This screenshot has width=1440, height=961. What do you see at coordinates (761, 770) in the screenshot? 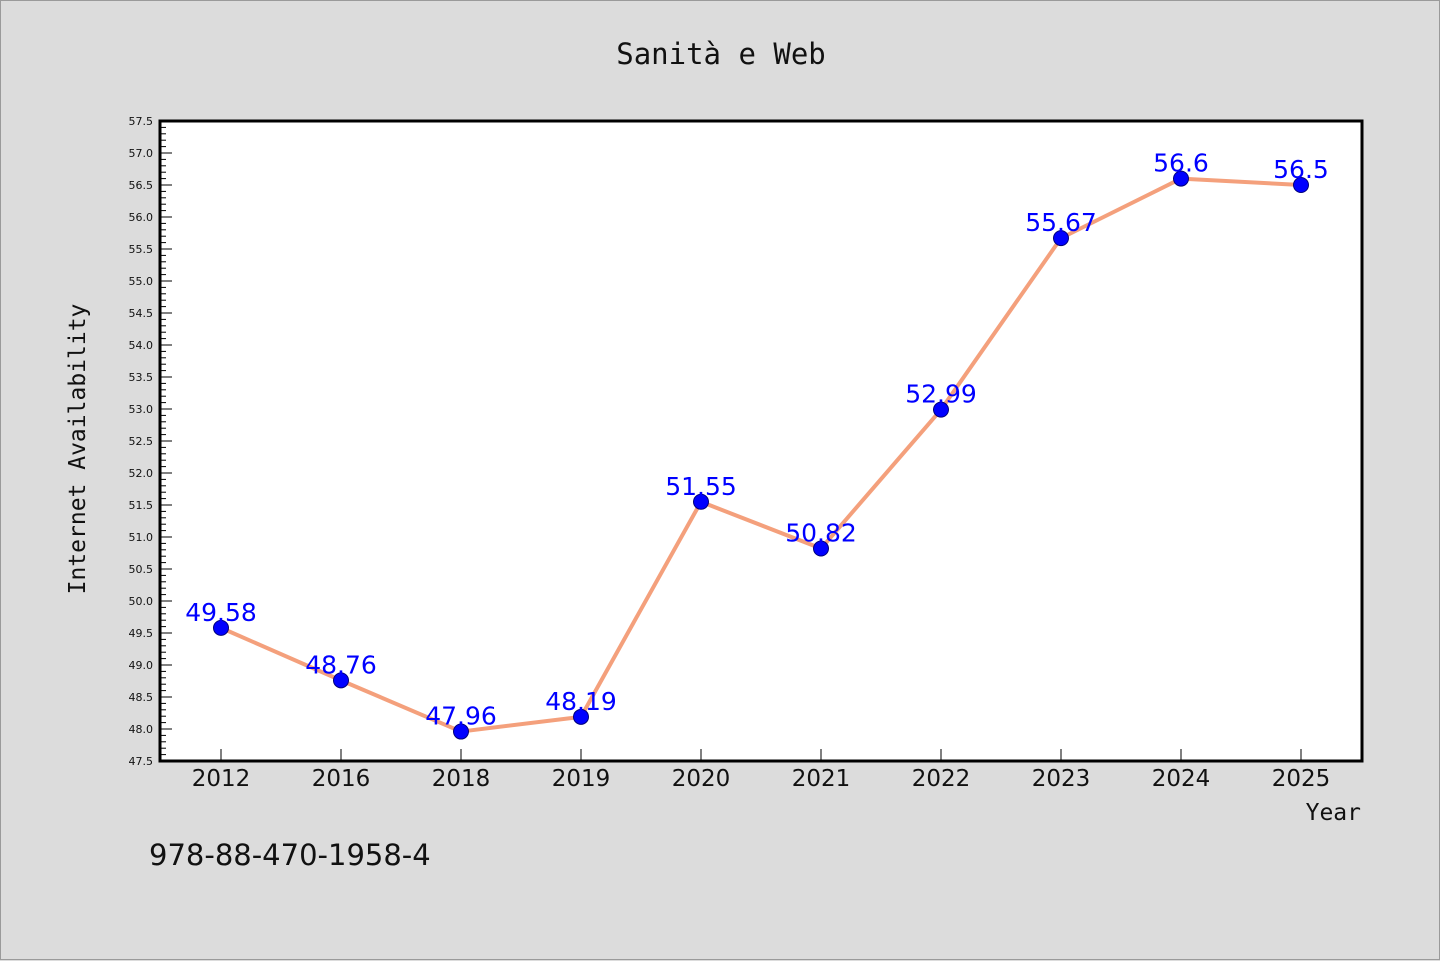
I see `x-axis: 2012 2016 2018 2019 2020 2021 2022 2023 2024 2025` at bounding box center [761, 770].